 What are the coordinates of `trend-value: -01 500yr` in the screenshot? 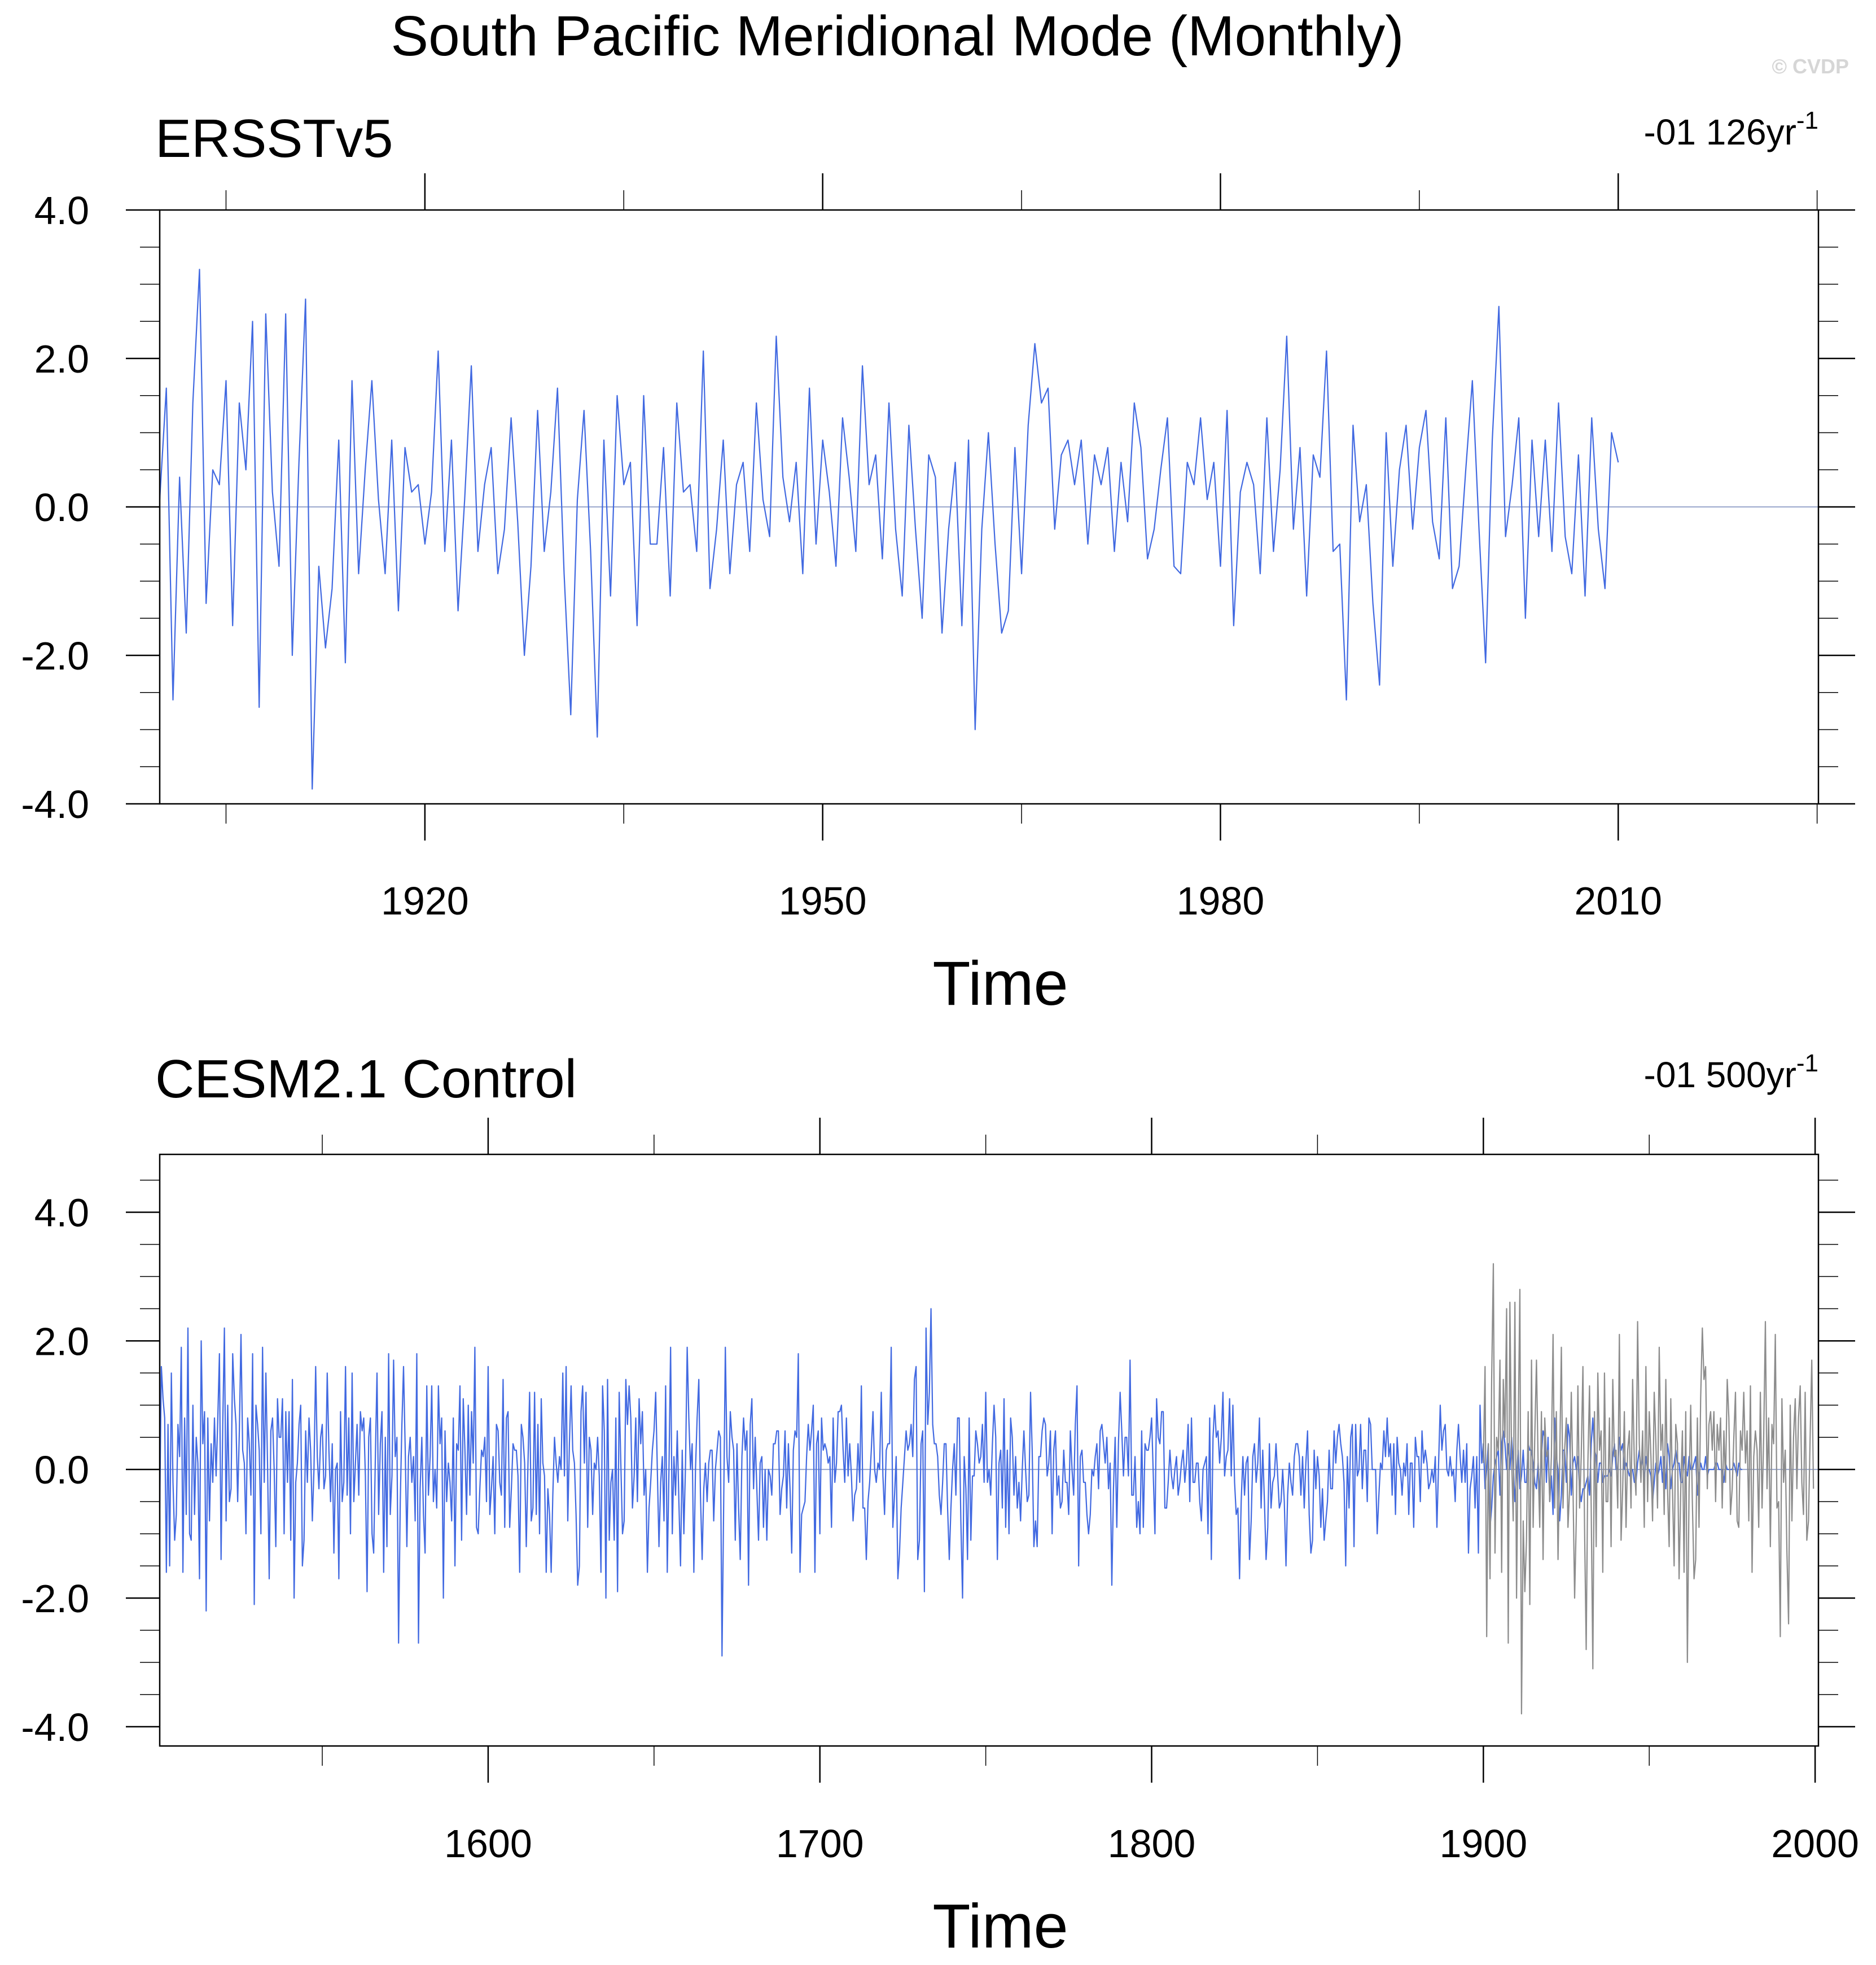 It's located at (1720, 1074).